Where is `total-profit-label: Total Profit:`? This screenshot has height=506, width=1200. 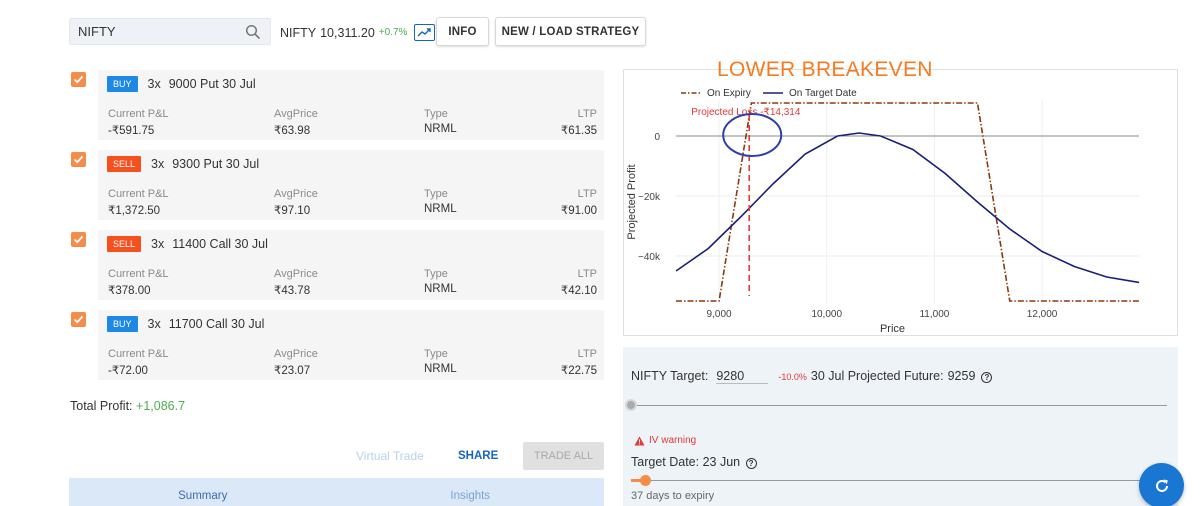
total-profit-label: Total Profit: is located at coordinates (101, 406).